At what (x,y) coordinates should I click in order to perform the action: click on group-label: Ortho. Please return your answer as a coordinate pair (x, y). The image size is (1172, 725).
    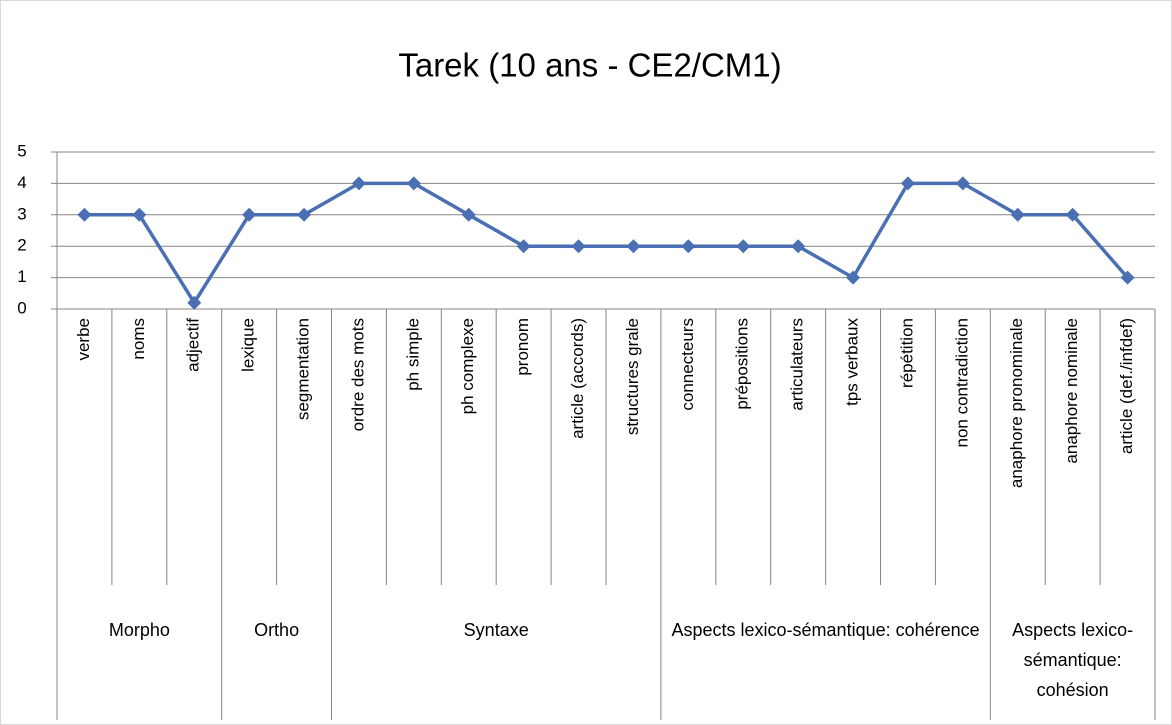
    Looking at the image, I should click on (277, 630).